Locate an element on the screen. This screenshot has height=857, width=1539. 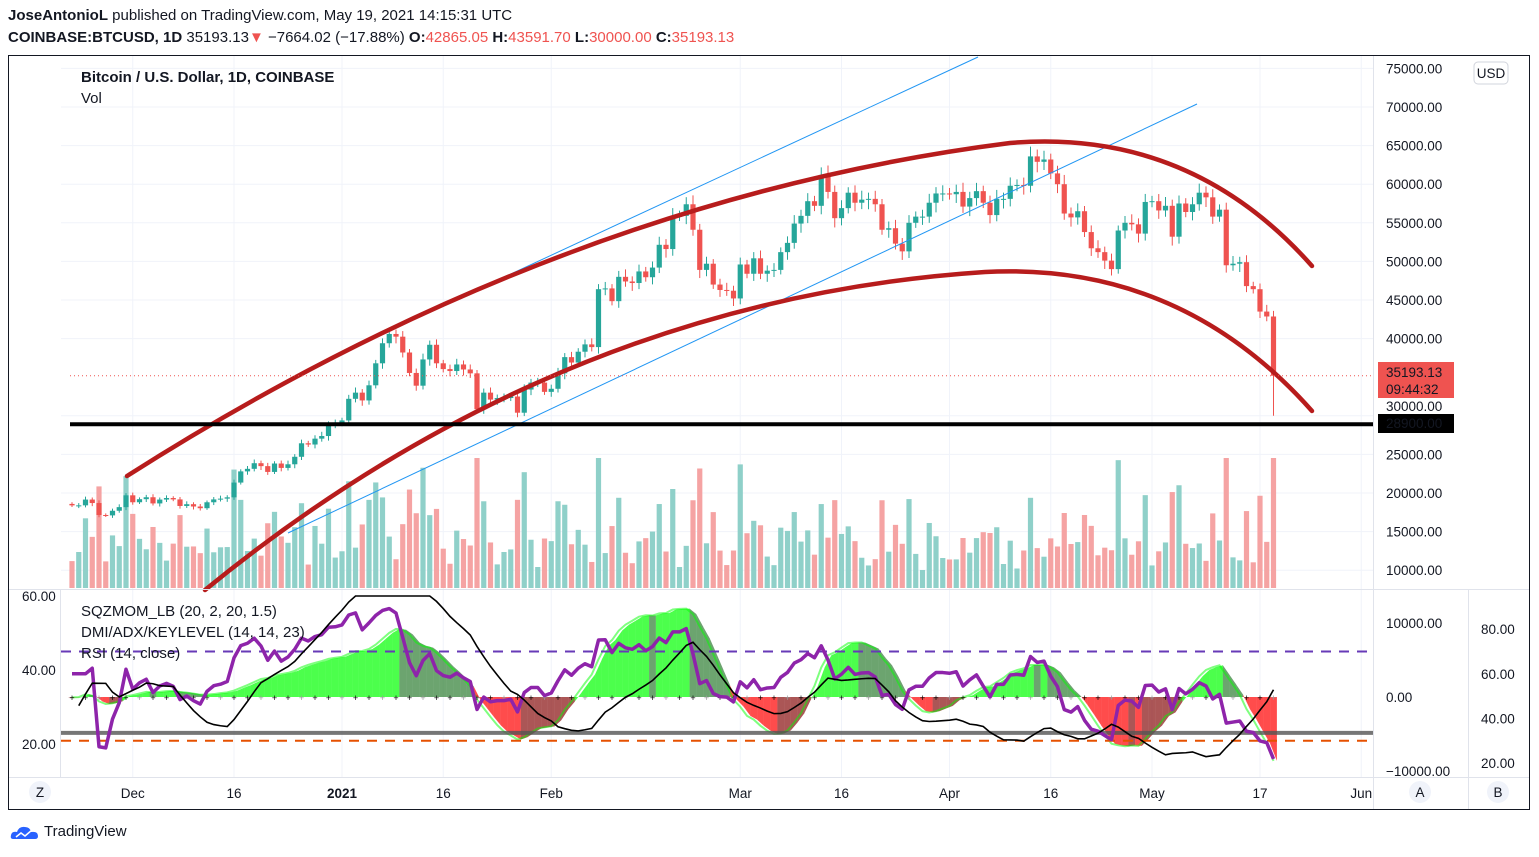
rsi-line is located at coordinates (674, 683).